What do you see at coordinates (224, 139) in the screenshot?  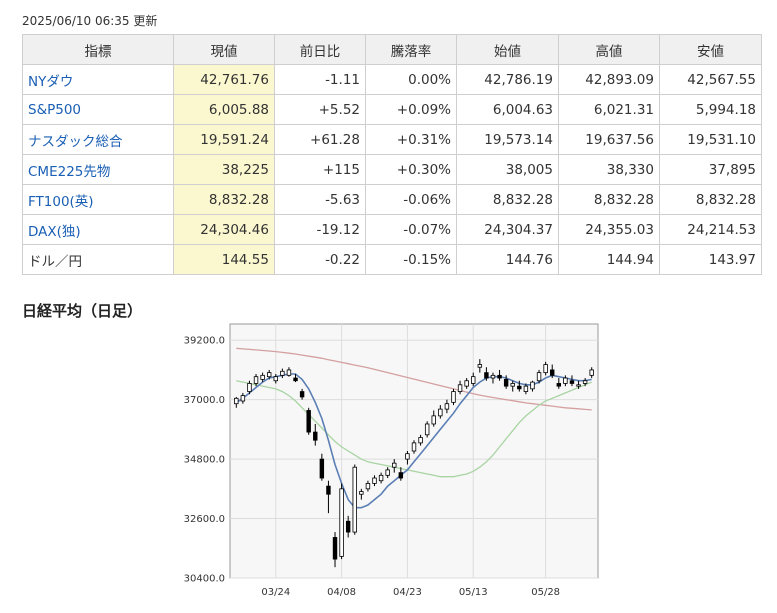 I see `cell-current: 19,591.24` at bounding box center [224, 139].